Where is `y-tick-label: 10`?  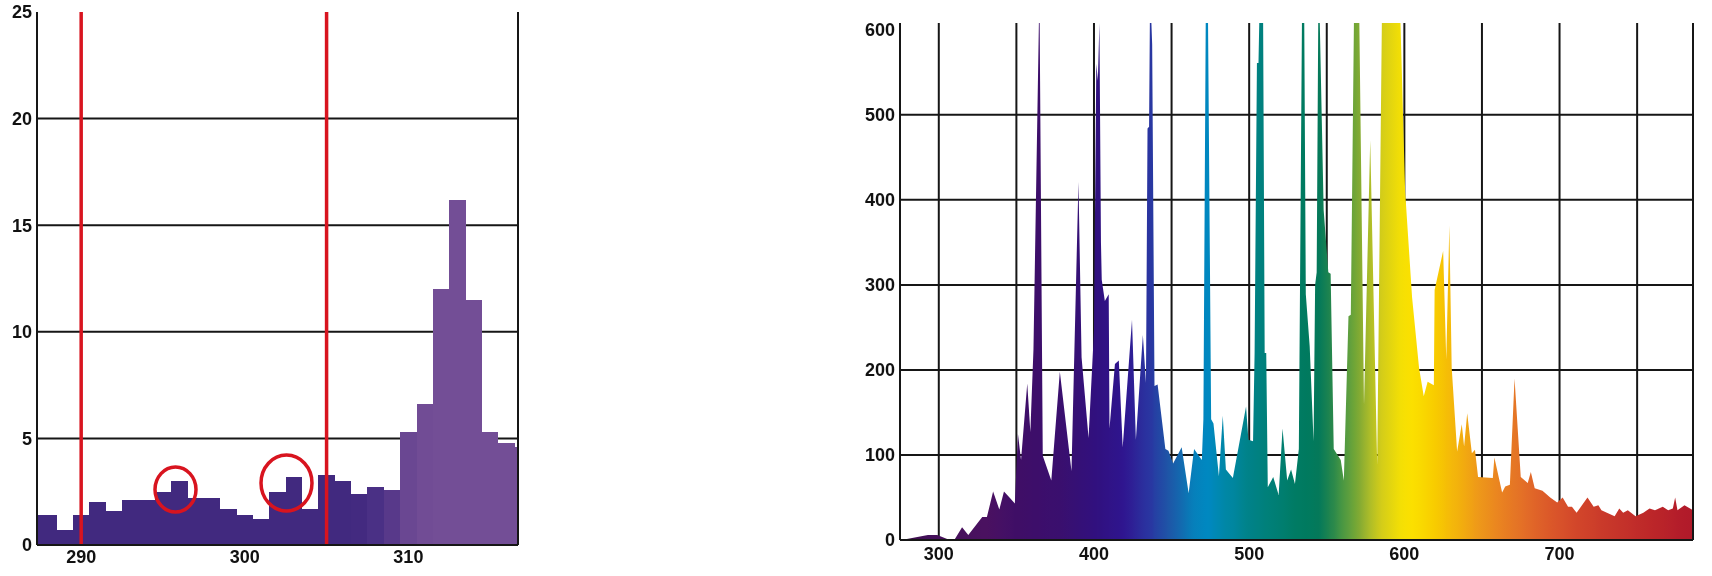
y-tick-label: 10 is located at coordinates (21, 332).